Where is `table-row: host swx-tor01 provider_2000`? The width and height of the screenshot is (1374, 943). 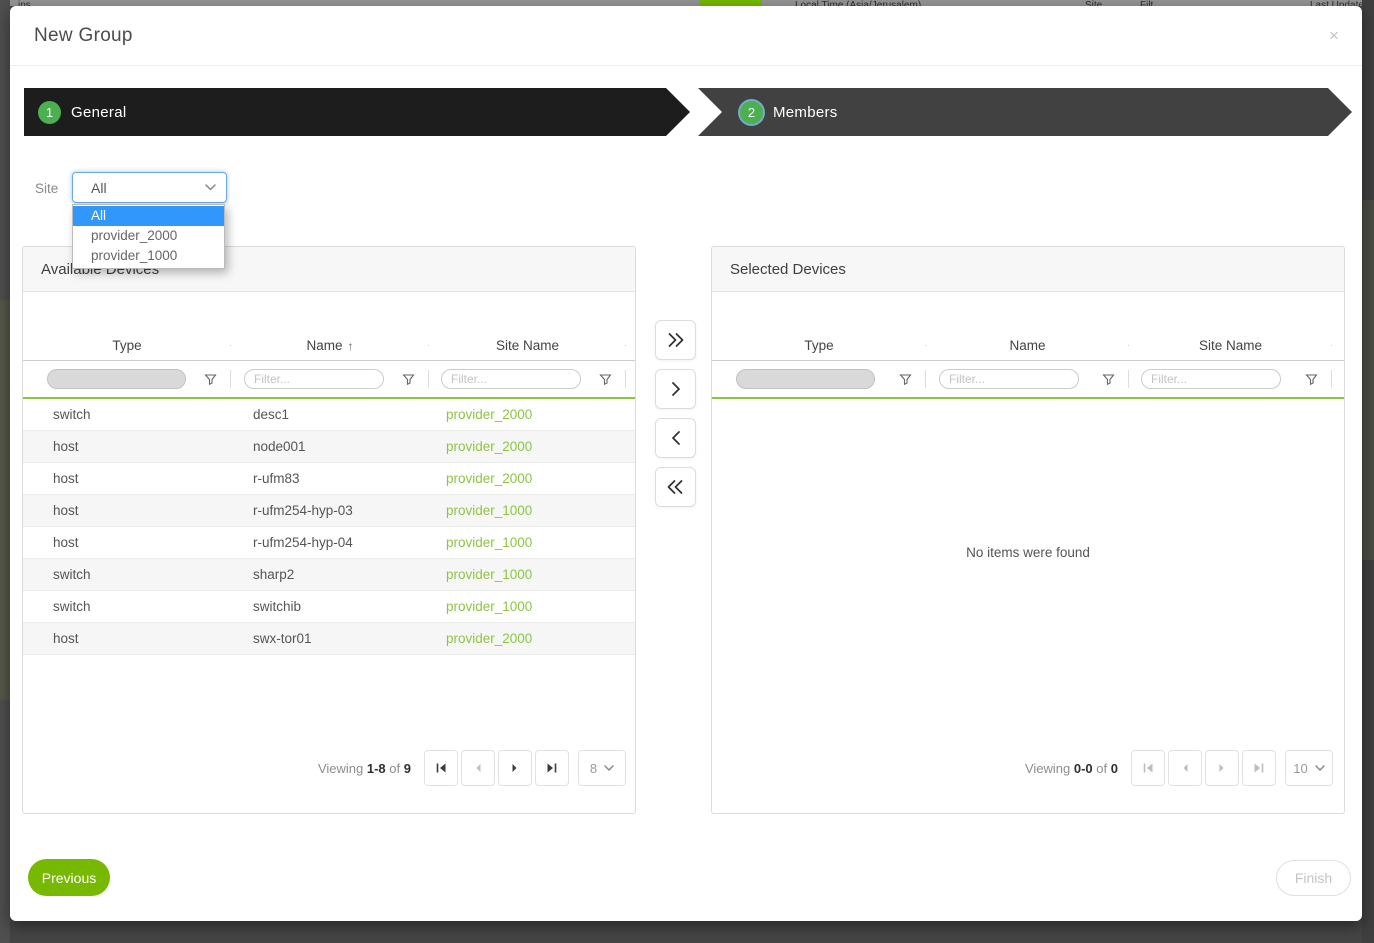
table-row: host swx-tor01 provider_2000 is located at coordinates (329, 639).